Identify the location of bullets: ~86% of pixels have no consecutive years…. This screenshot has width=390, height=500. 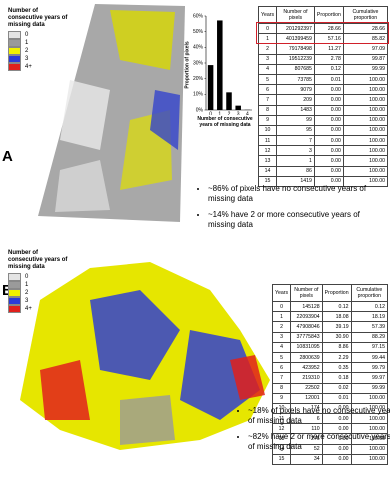
(292, 210).